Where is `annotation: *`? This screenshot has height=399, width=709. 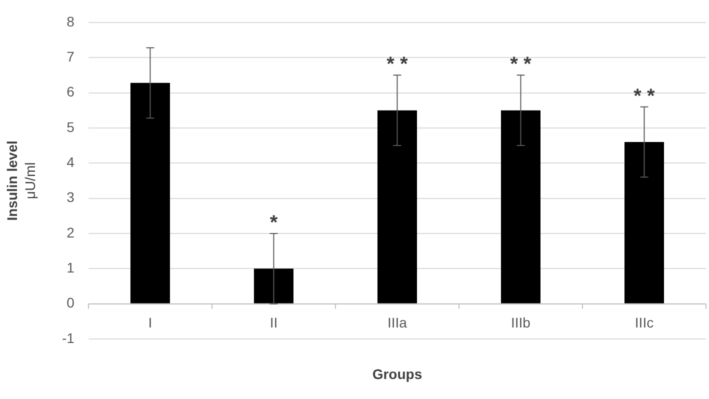 annotation: * is located at coordinates (274, 223).